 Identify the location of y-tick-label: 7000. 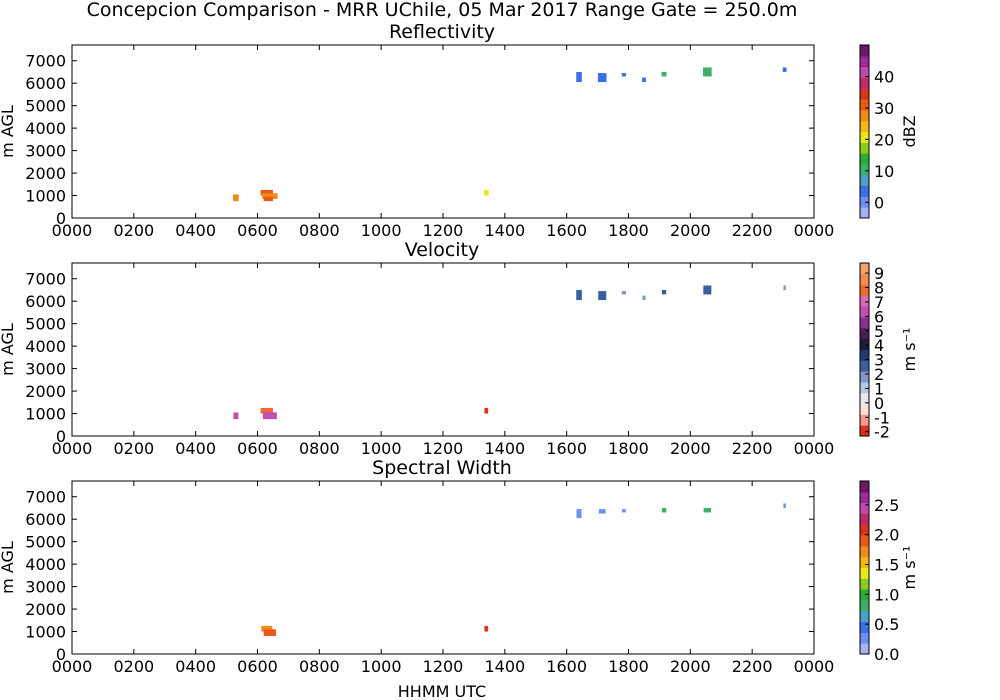
(45, 497).